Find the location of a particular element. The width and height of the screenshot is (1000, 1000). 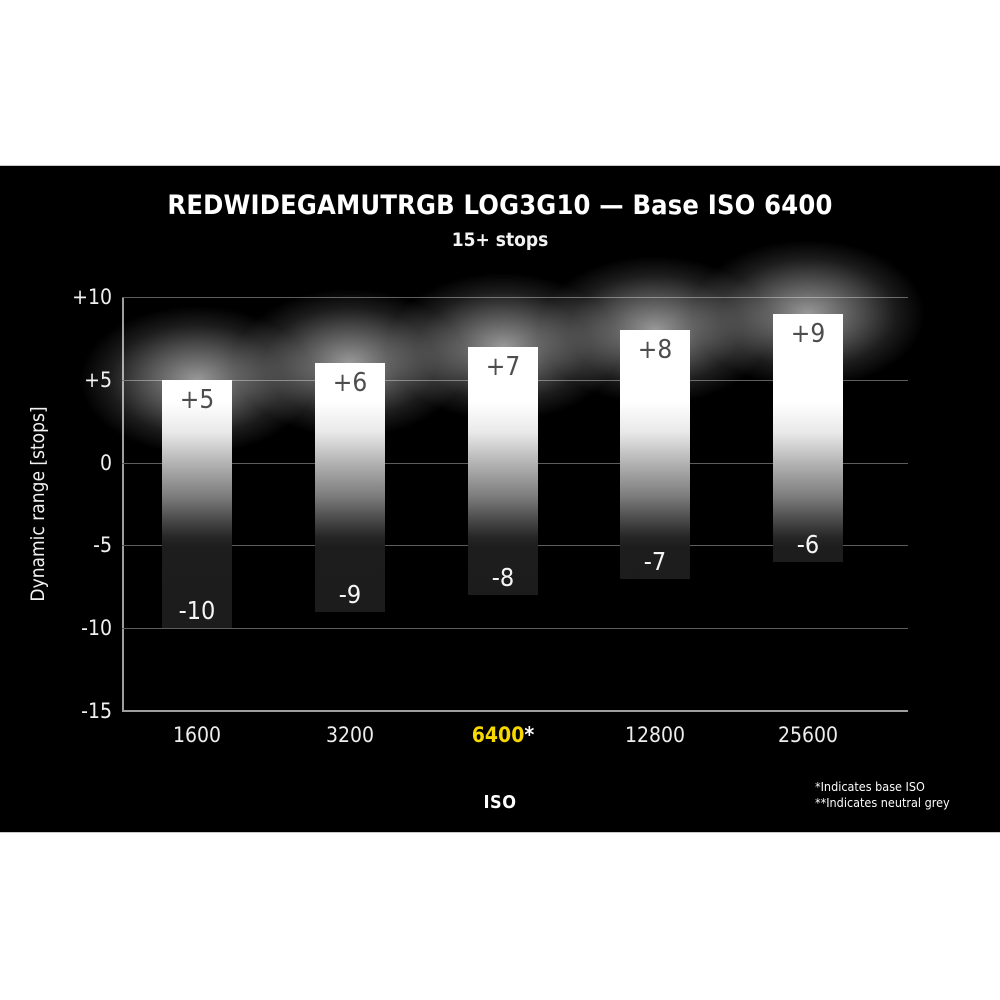

bar-top-value-3200: +6 is located at coordinates (350, 383).